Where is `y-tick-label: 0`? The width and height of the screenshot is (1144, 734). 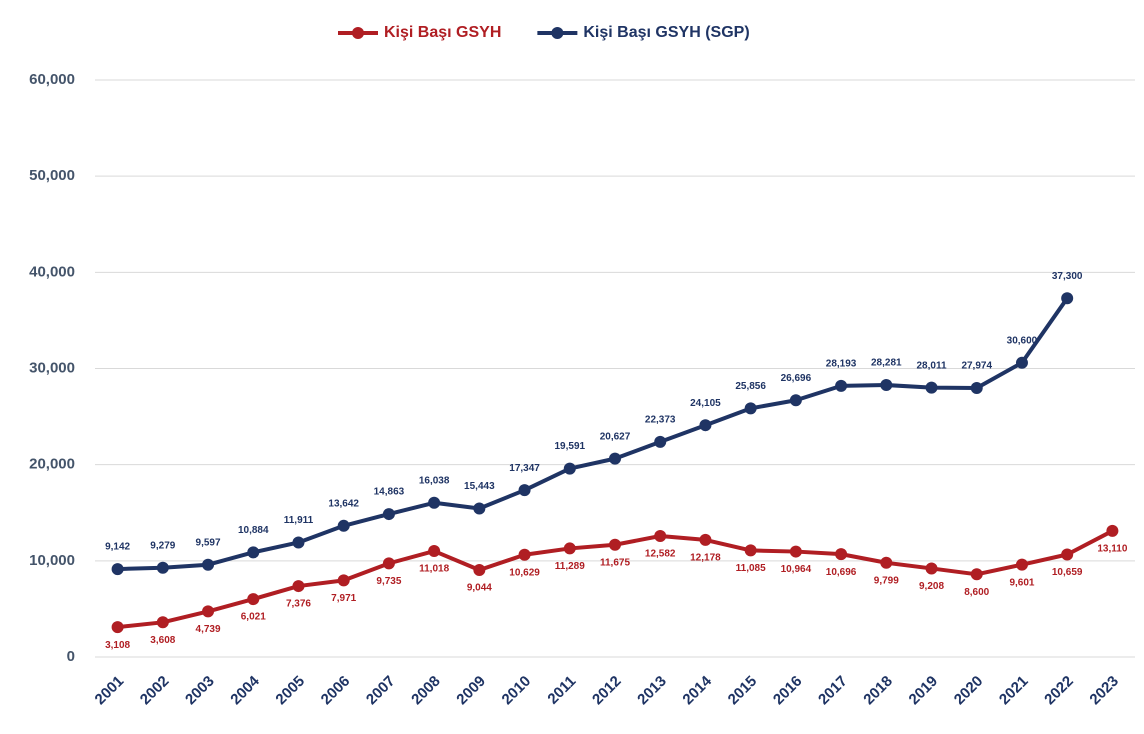 y-tick-label: 0 is located at coordinates (71, 656).